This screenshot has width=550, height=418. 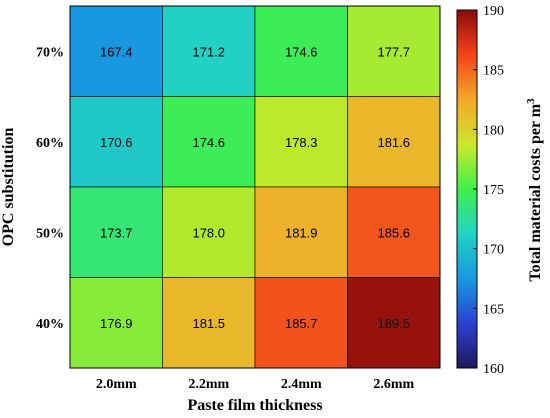 What do you see at coordinates (493, 309) in the screenshot?
I see `colorbar-tick-label: 165` at bounding box center [493, 309].